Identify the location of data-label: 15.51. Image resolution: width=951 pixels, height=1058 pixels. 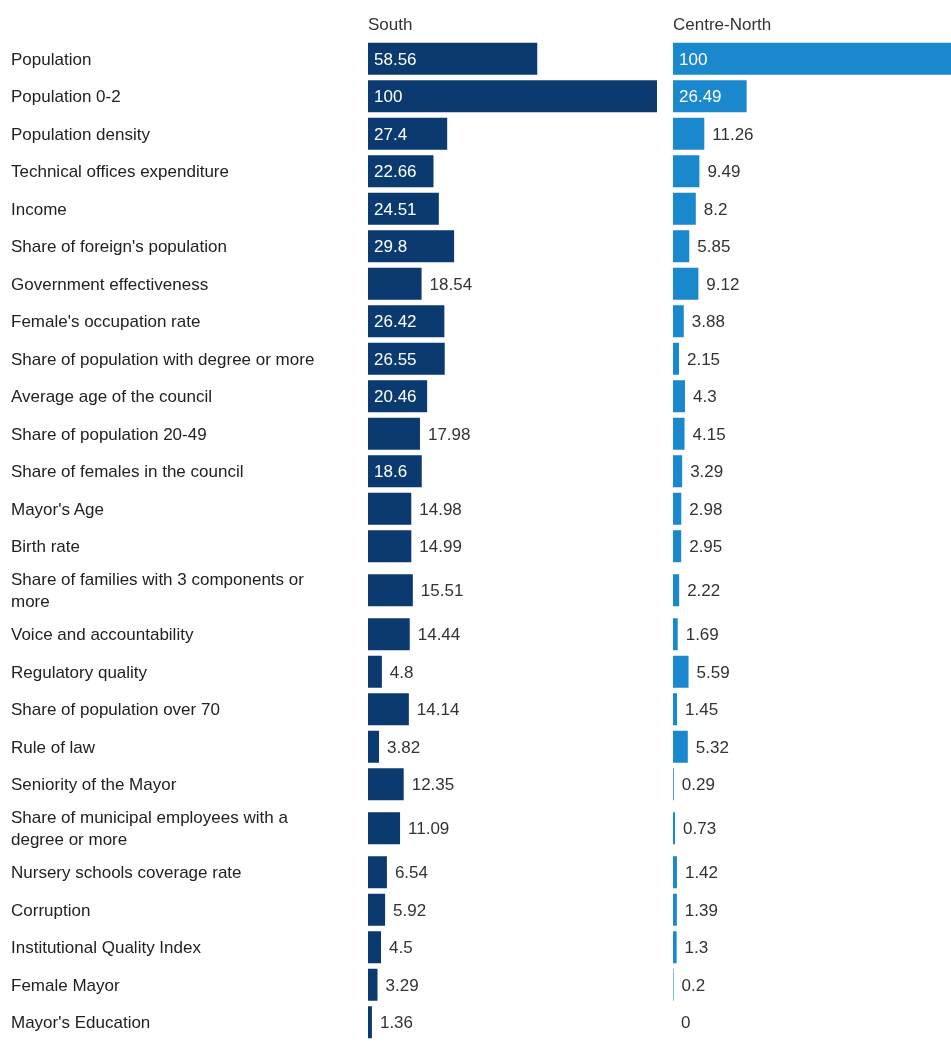
(442, 591).